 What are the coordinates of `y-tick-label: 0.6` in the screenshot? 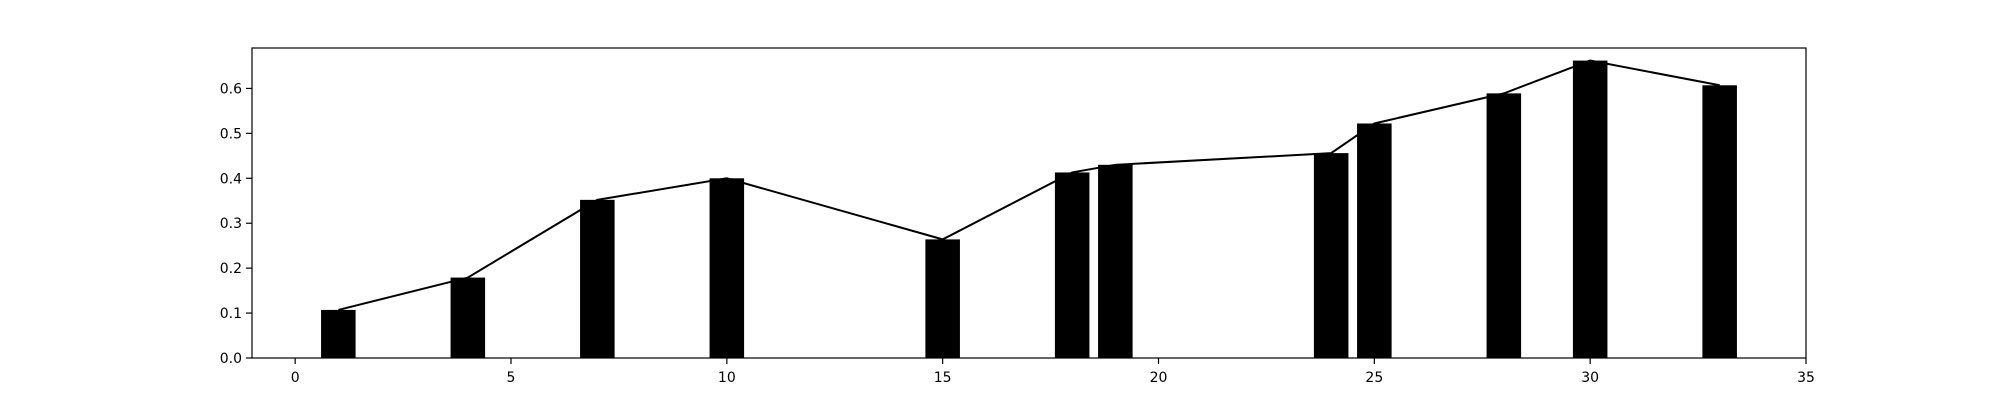 It's located at (231, 89).